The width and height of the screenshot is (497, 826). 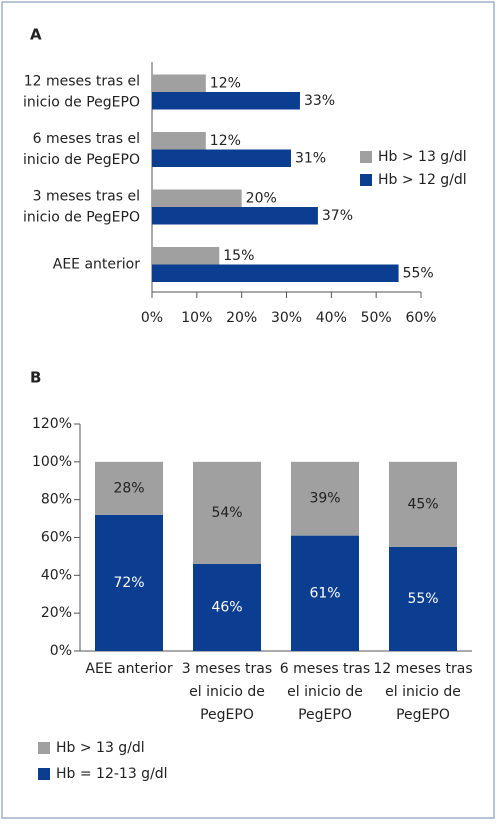 I want to click on x-tick-label: AEE anterior, so click(x=128, y=669).